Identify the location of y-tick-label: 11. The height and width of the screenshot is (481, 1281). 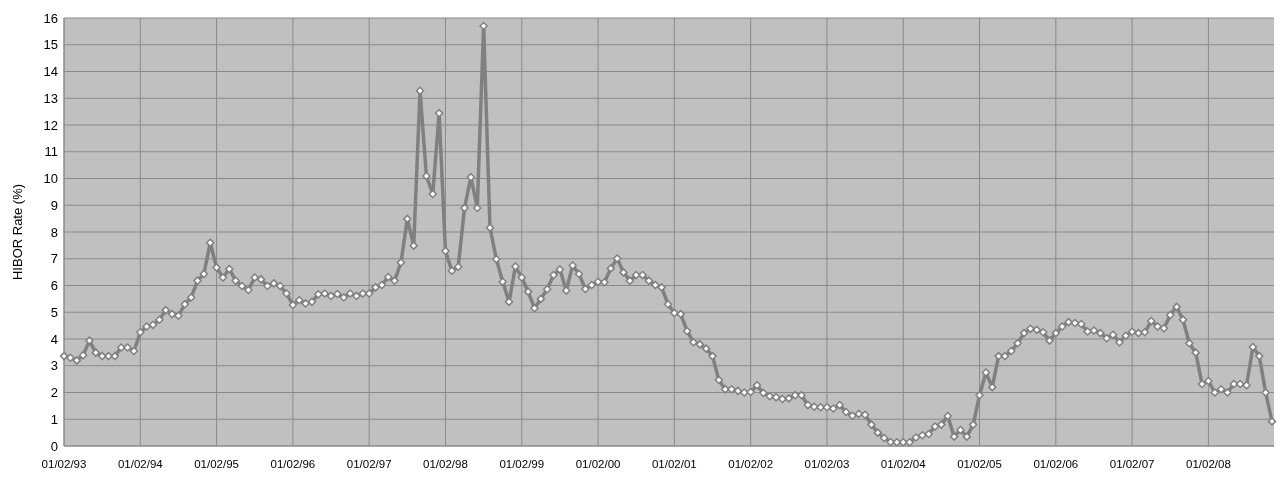
(51, 152).